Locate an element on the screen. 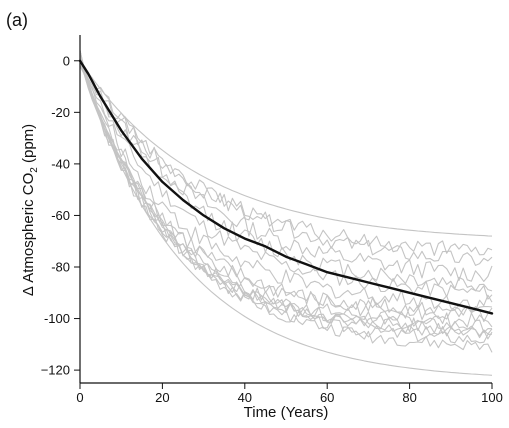 This screenshot has width=509, height=428. x-axis-ticks: 0 20 40 60 80 100 is located at coordinates (289, 394).